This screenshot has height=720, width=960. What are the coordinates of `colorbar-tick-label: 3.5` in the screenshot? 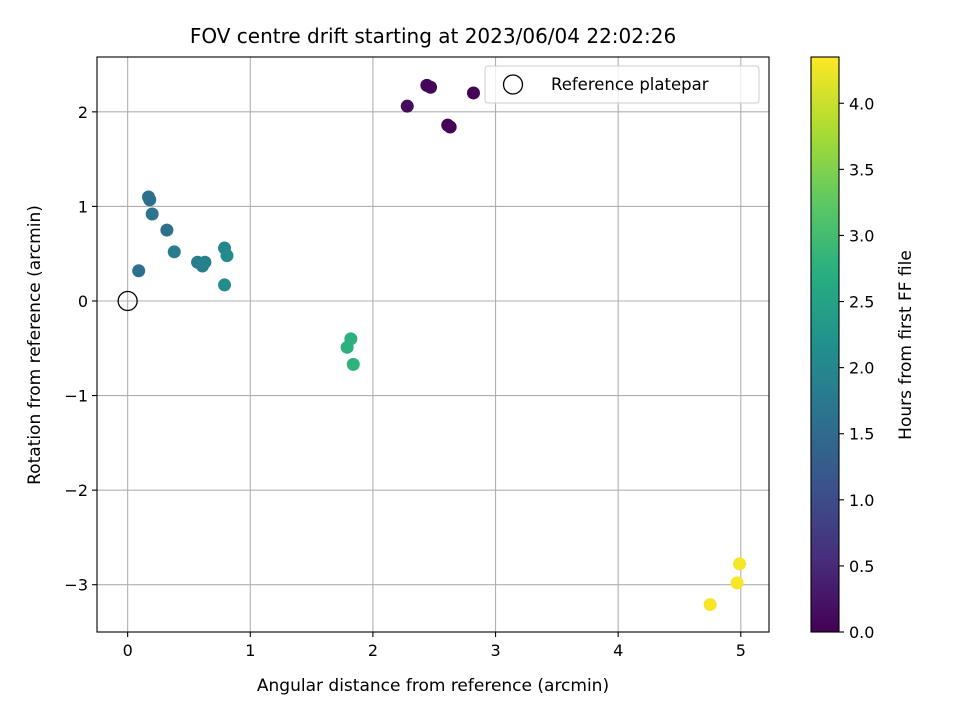 It's located at (861, 169).